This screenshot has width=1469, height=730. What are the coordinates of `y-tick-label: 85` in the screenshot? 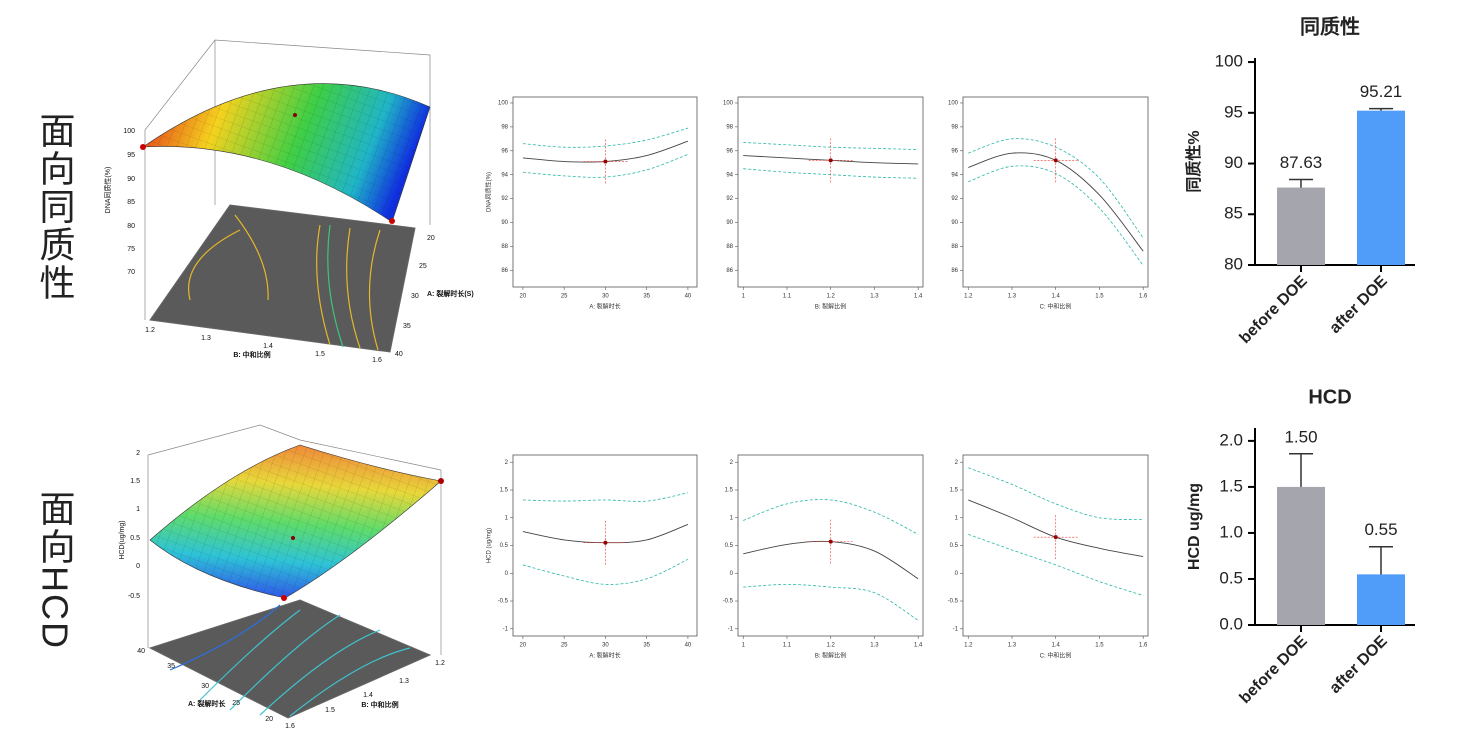 It's located at (1233, 213).